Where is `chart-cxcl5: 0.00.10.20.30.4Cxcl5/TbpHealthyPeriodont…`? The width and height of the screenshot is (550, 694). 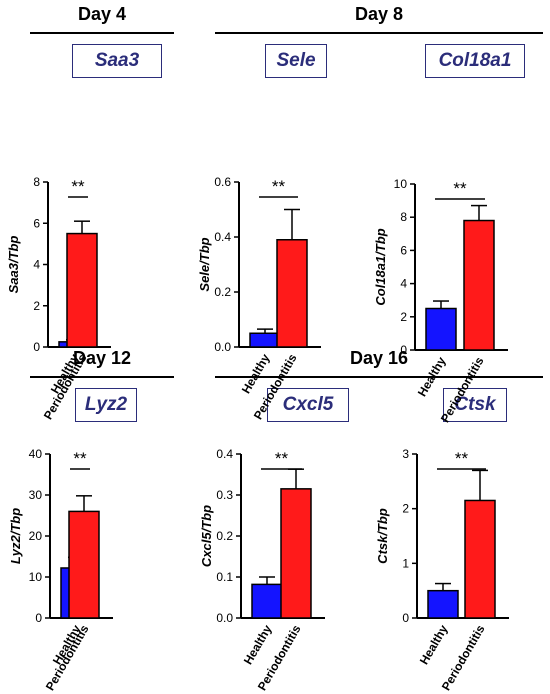 chart-cxcl5: 0.00.10.20.30.4Cxcl5/TbpHealthyPeriodont… is located at coordinates (262, 570).